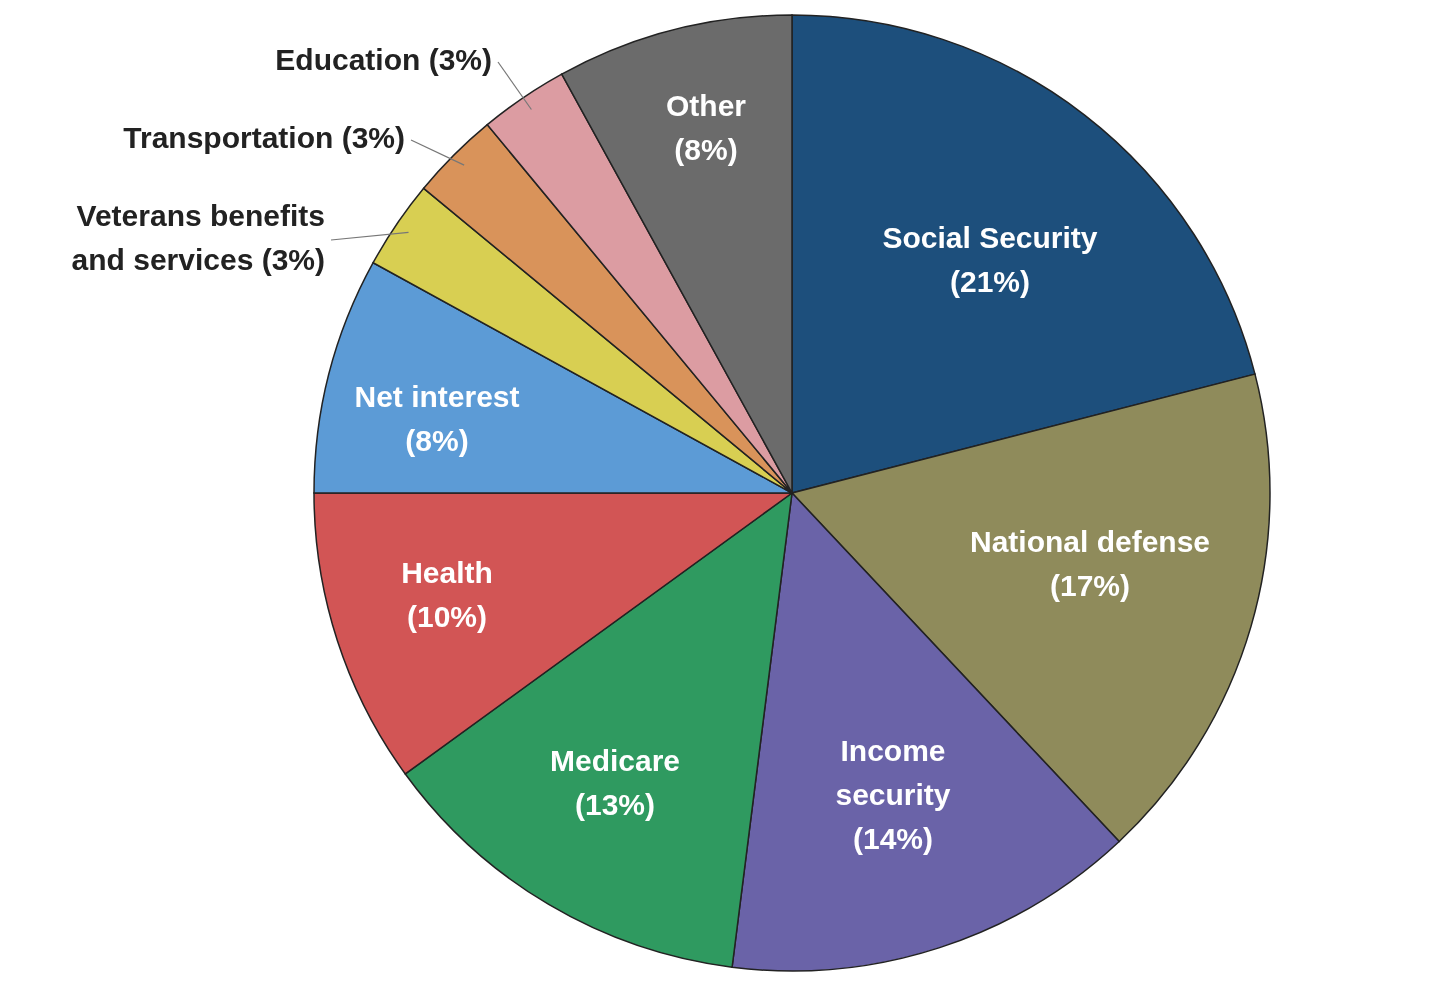 The width and height of the screenshot is (1440, 997). I want to click on slice-label: Net interest, so click(437, 396).